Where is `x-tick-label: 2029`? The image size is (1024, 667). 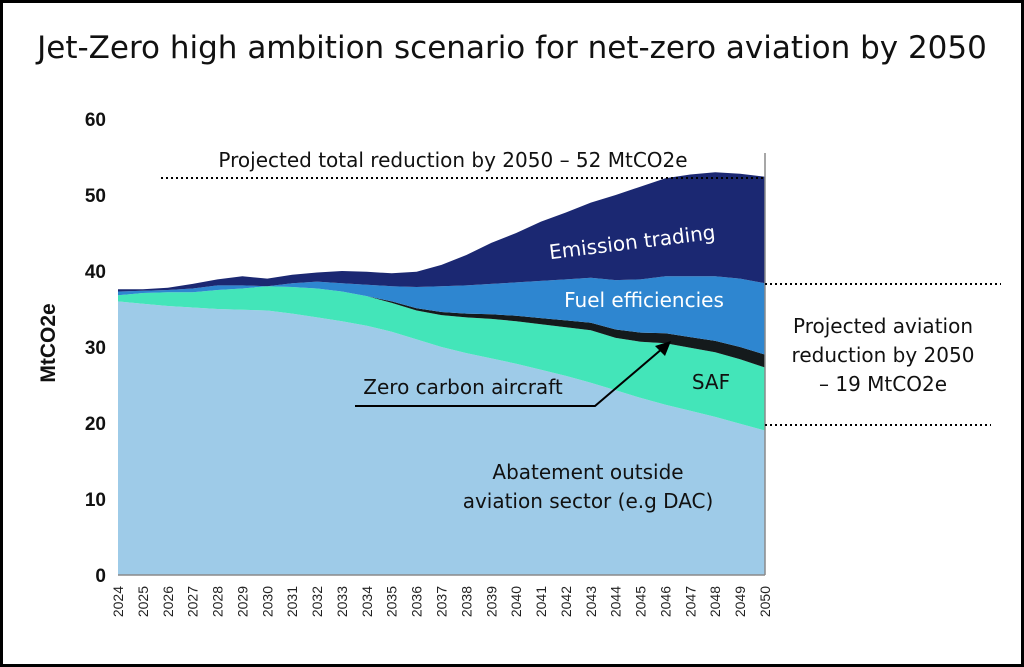
x-tick-label: 2029 is located at coordinates (242, 601).